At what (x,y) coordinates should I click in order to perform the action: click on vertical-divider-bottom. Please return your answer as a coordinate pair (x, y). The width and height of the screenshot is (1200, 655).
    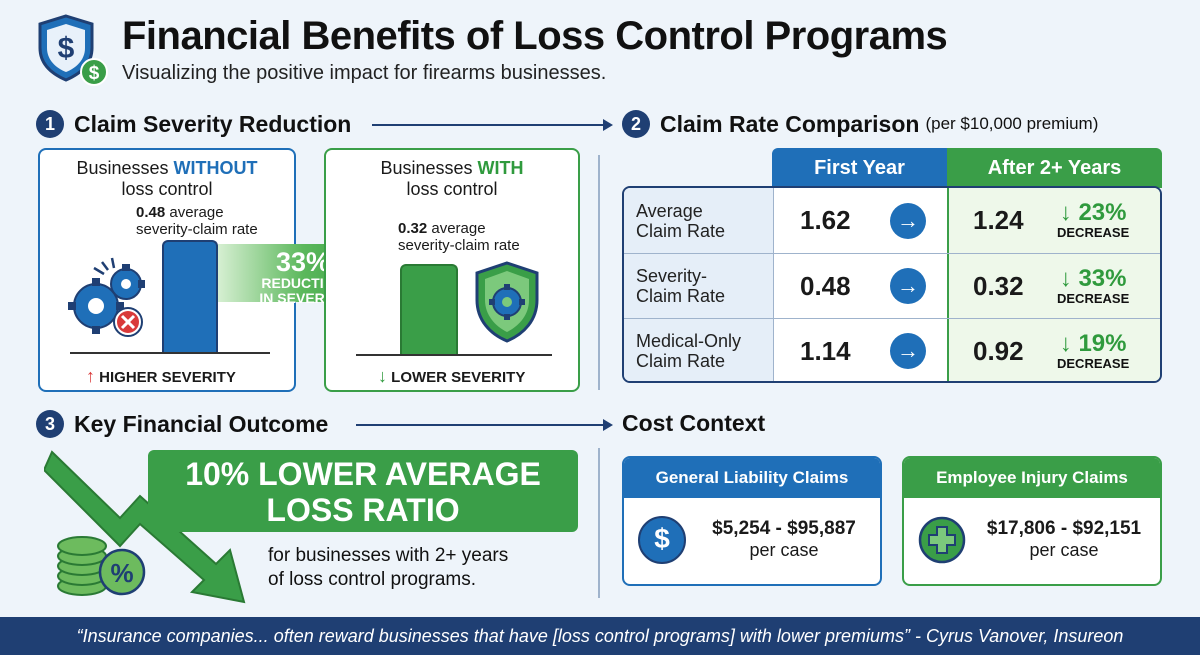
    Looking at the image, I should click on (599, 523).